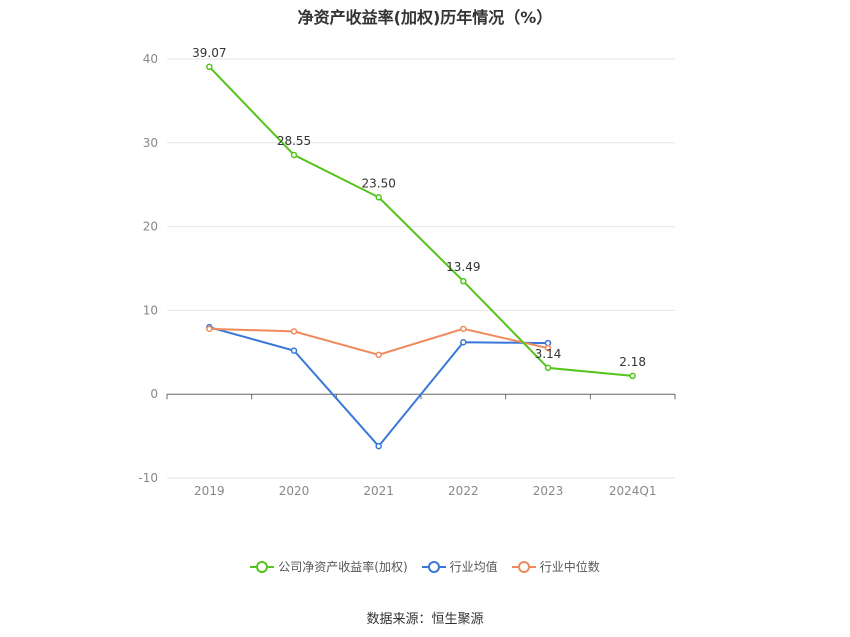 This screenshot has width=850, height=637. I want to click on legend-item: 公司净资产收益率(加权), so click(329, 566).